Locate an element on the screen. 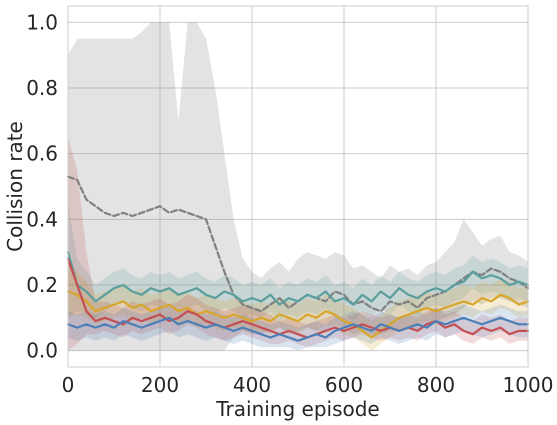 The image size is (557, 425). y-tick-label-1: 0.2 is located at coordinates (42, 285).